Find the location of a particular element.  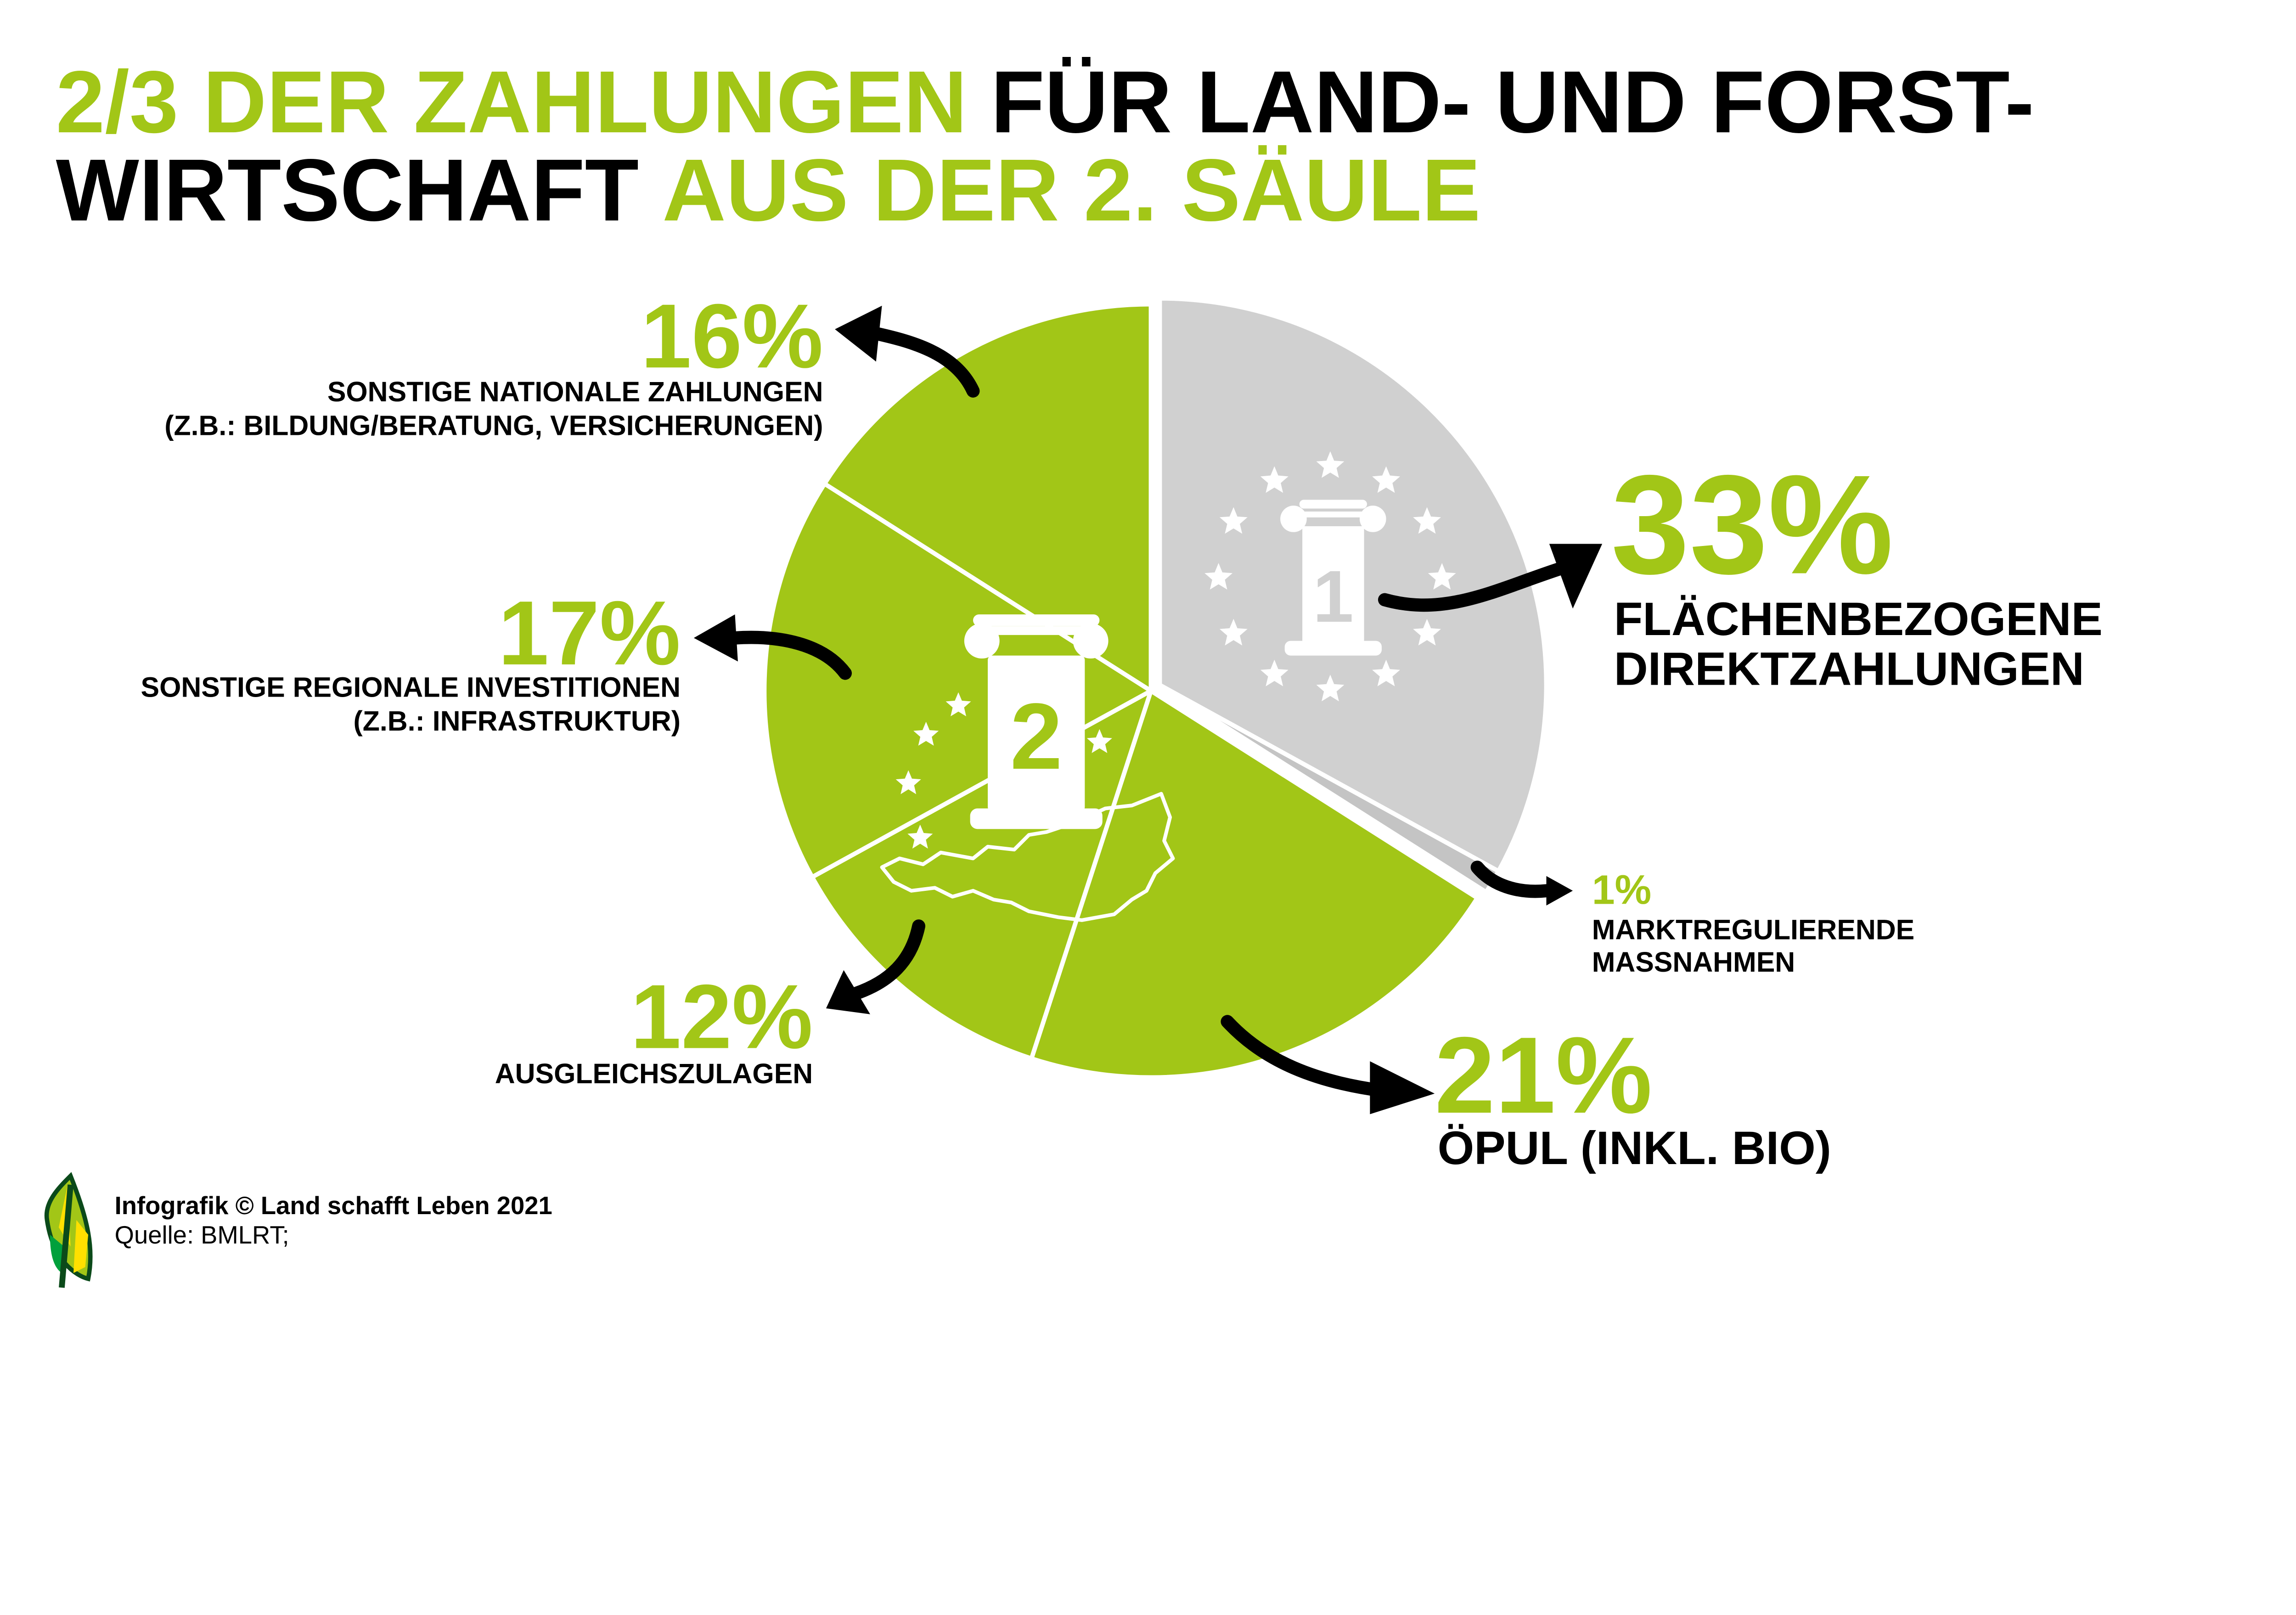

percent-oepul: 21% is located at coordinates (1543, 1076).